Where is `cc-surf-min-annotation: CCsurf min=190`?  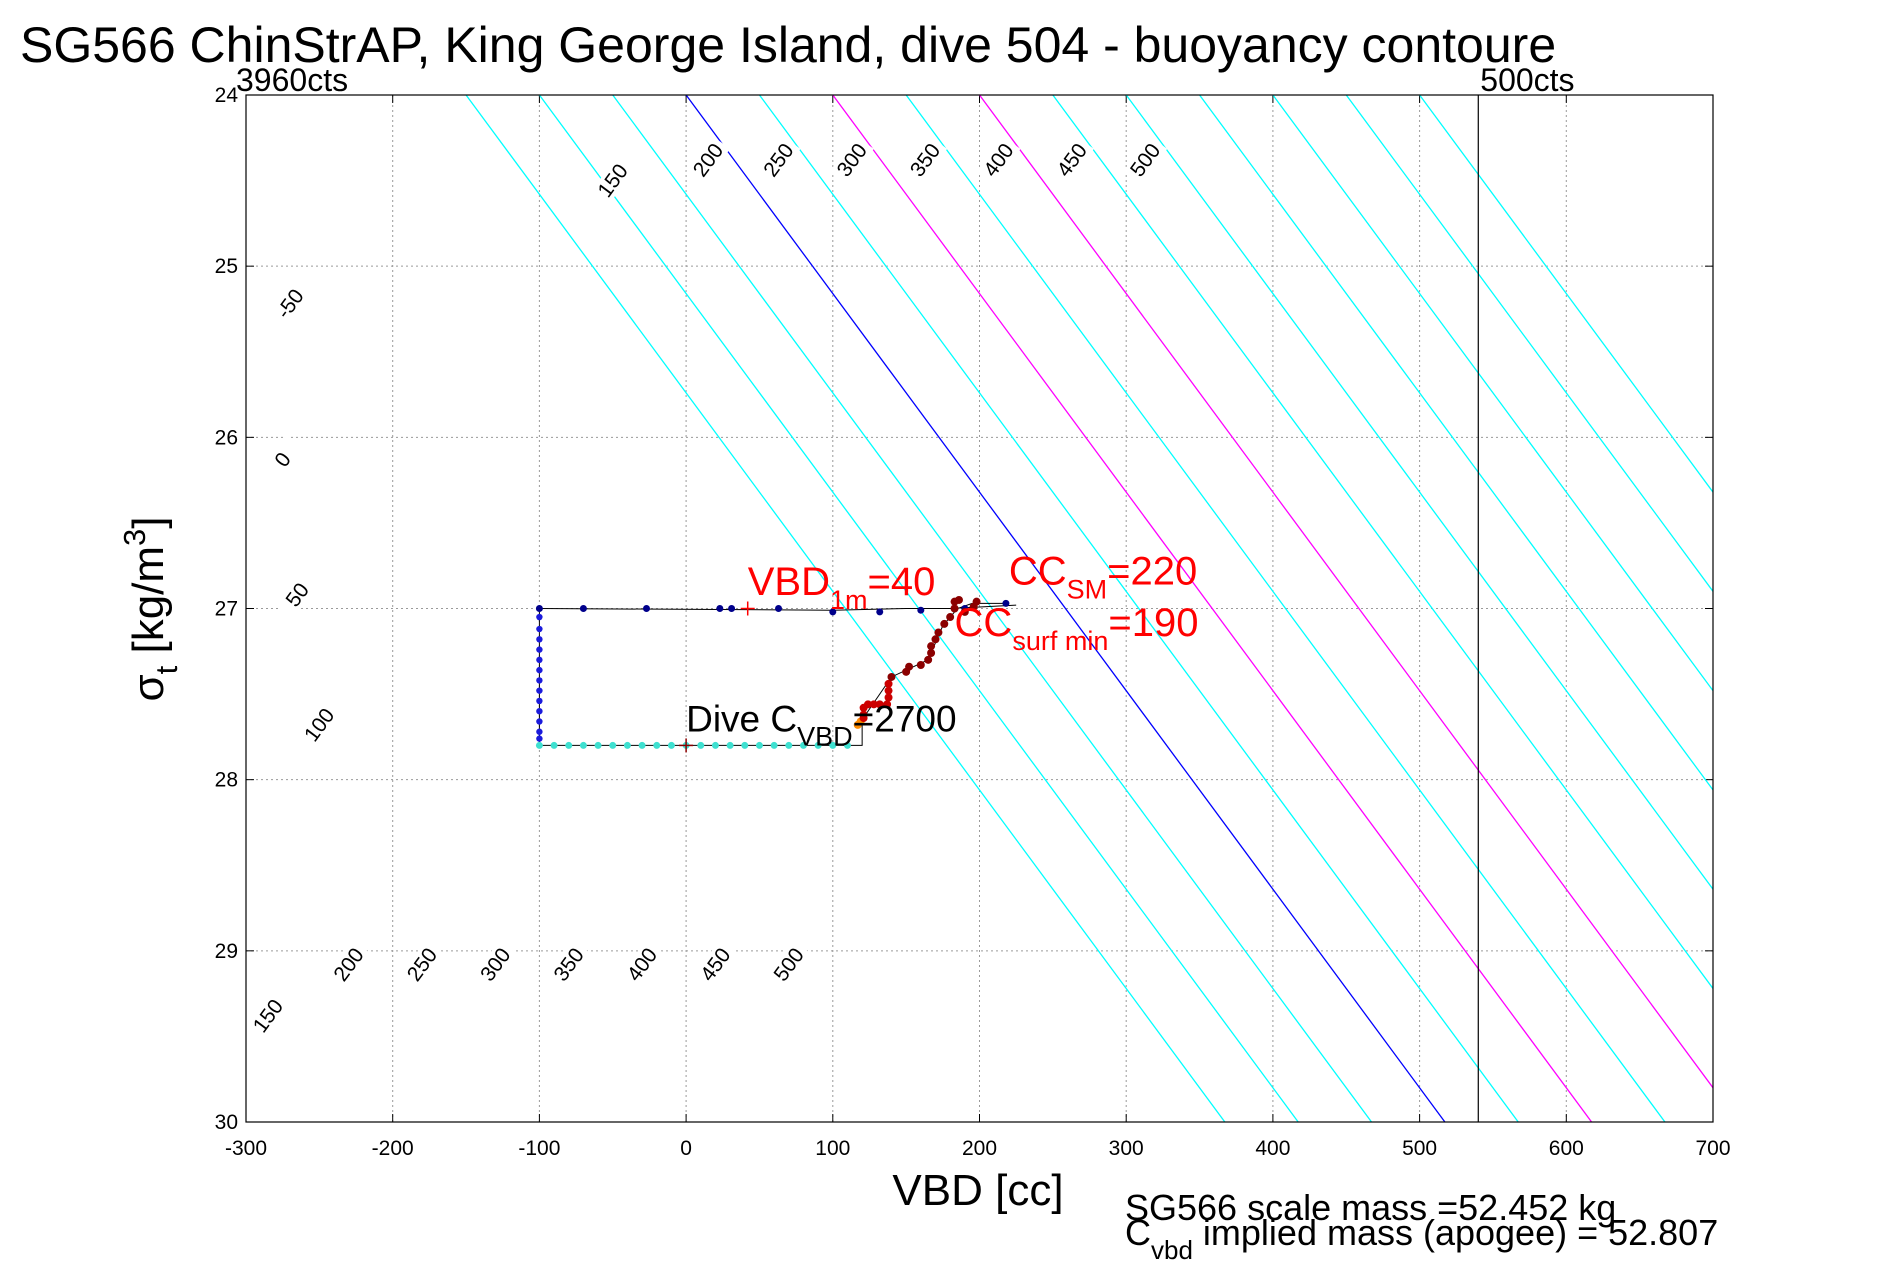
cc-surf-min-annotation: CCsurf min=190 is located at coordinates (1077, 628).